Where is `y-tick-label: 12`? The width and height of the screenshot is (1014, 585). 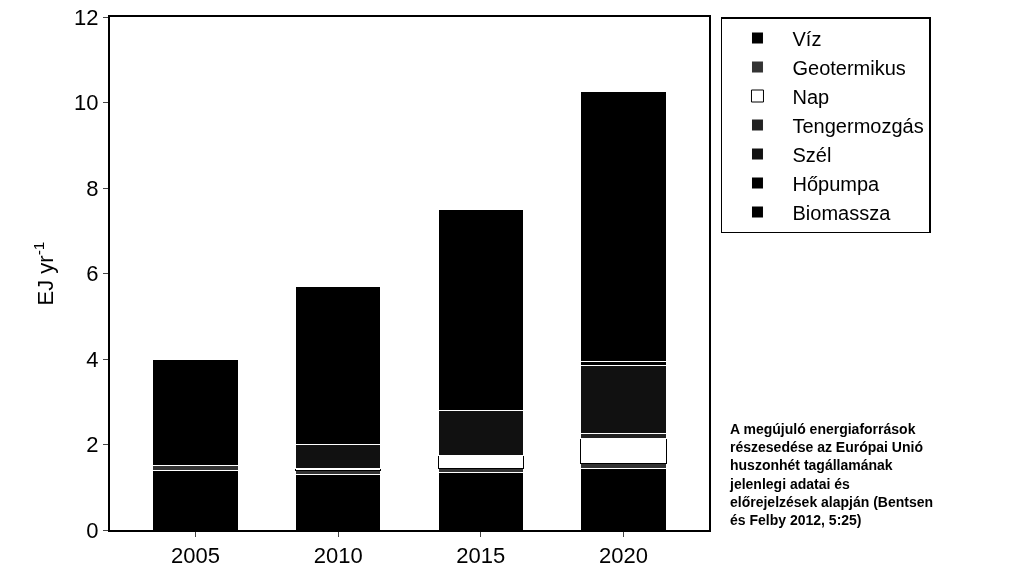
y-tick-label: 12 is located at coordinates (86, 17).